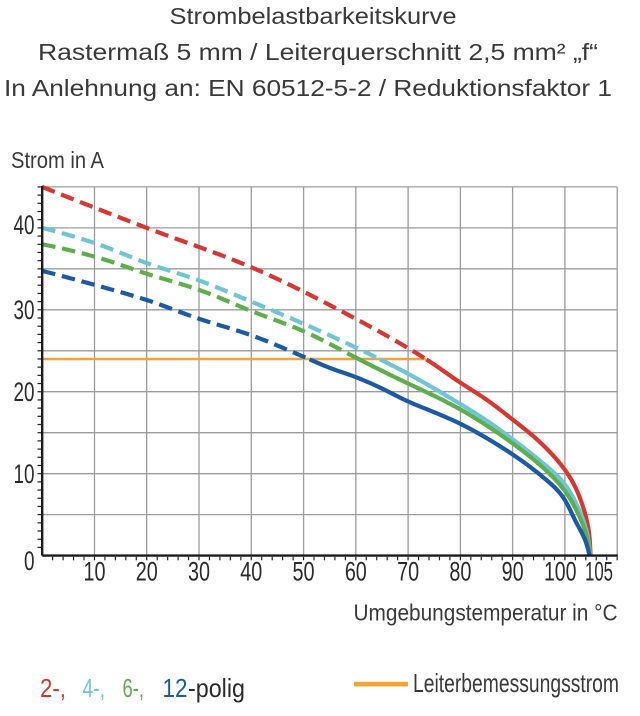 The height and width of the screenshot is (716, 640). I want to click on svg-text: 80, so click(460, 572).